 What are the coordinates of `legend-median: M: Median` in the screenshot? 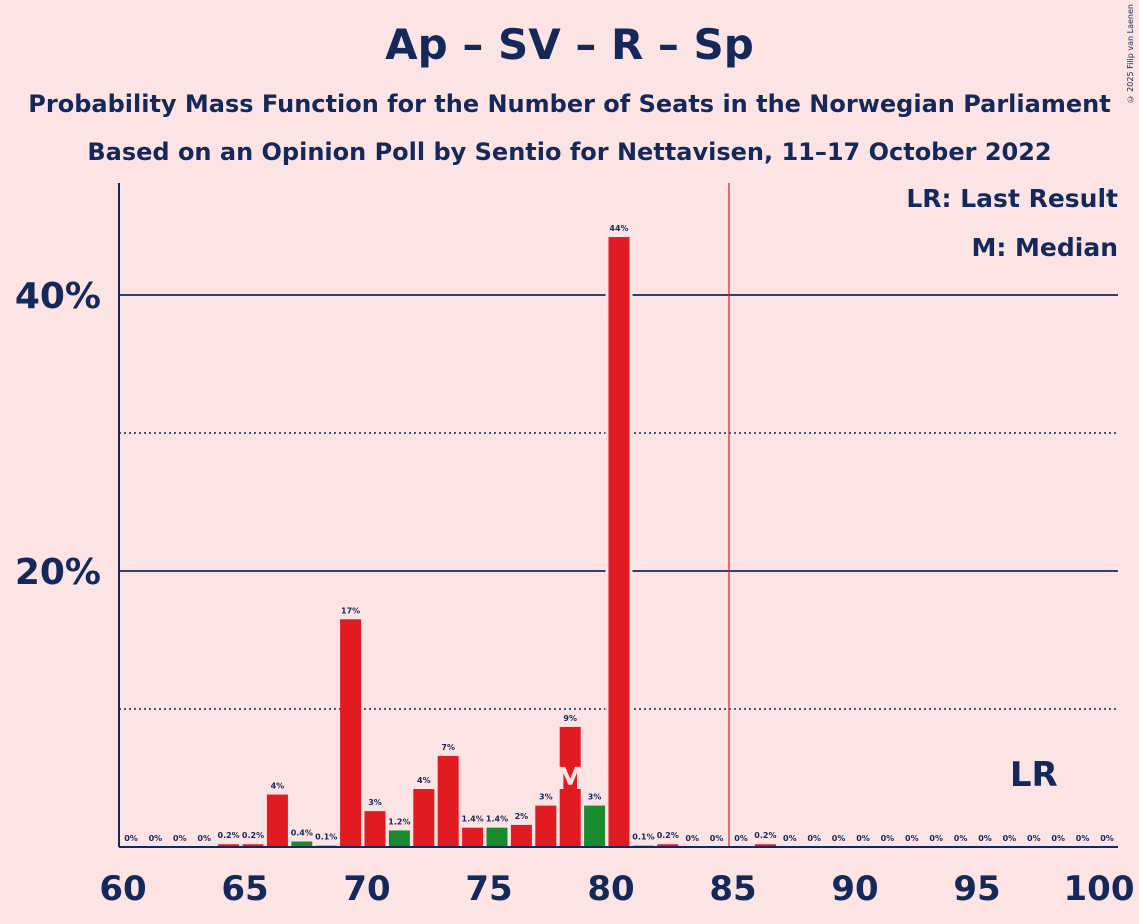 It's located at (1044, 247).